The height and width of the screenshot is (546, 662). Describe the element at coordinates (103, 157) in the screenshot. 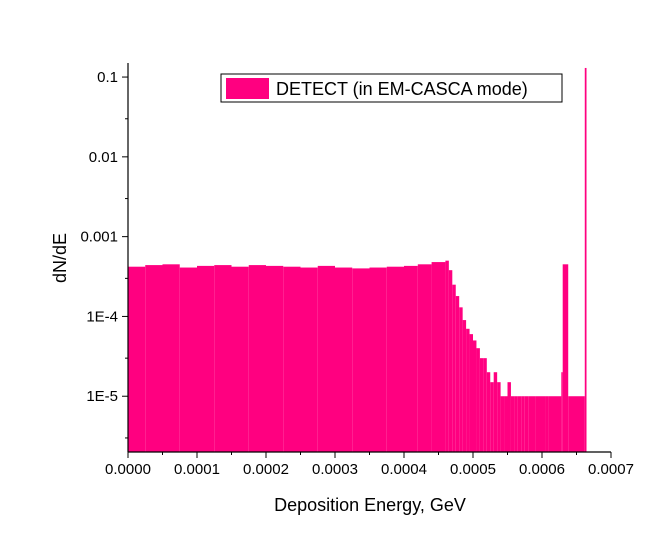

I see `y-tick-label: 0.01` at that location.